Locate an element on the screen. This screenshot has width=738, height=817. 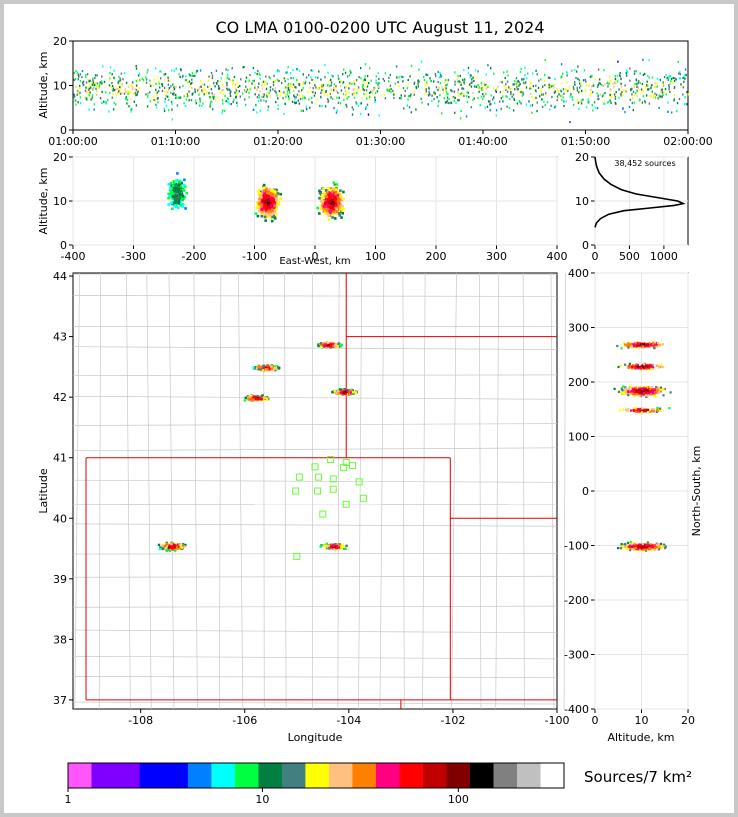
y-tick-label: 100 is located at coordinates (578, 437).